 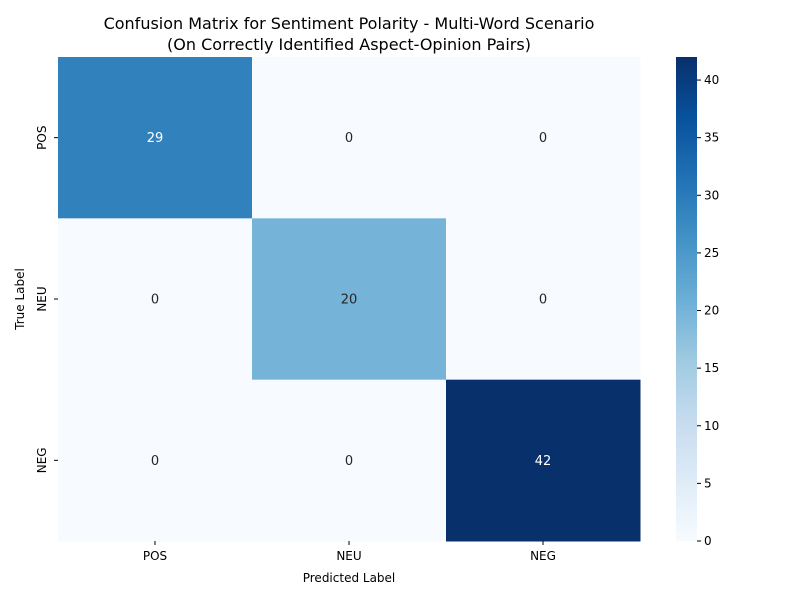 I want to click on colorbar, so click(x=686, y=299).